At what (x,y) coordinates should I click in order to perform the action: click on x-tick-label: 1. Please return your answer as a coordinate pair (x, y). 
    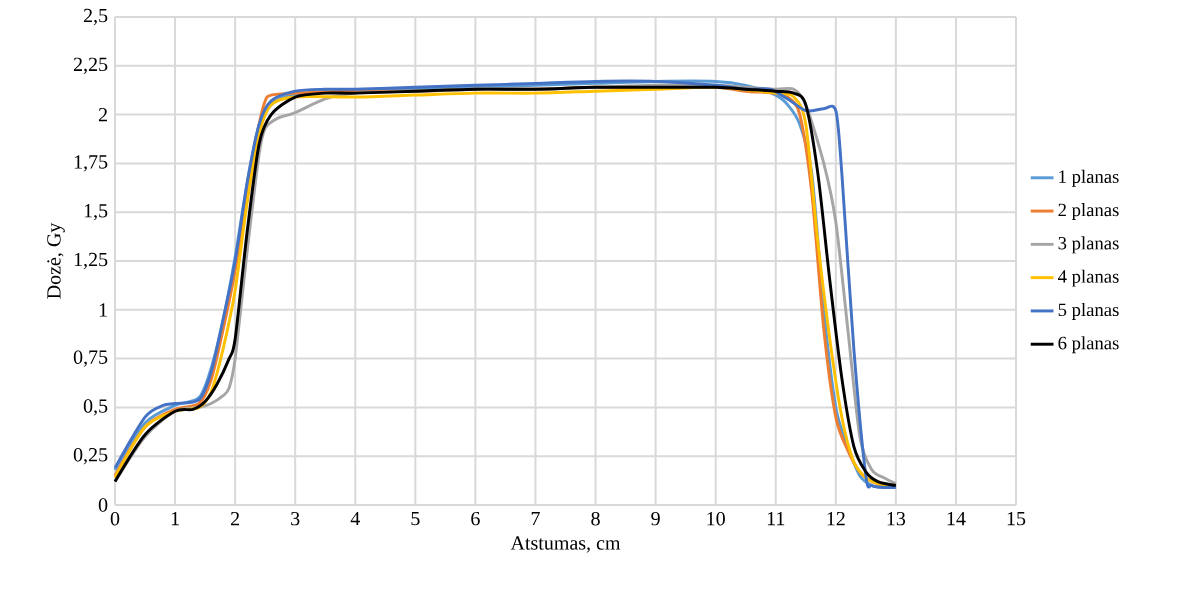
    Looking at the image, I should click on (175, 518).